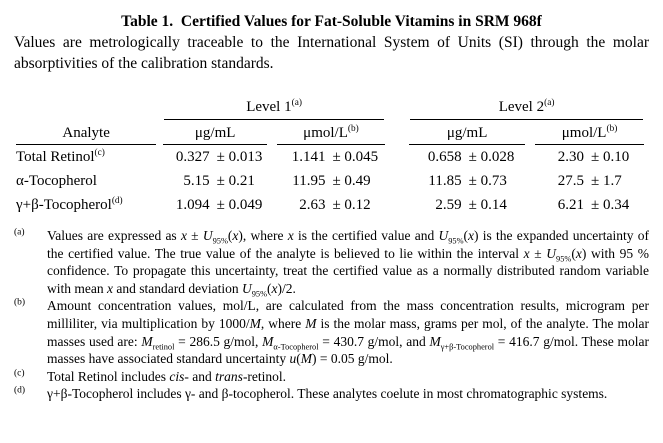  What do you see at coordinates (215, 205) in the screenshot?
I see `value-cell: 1.094 ± 0.049` at bounding box center [215, 205].